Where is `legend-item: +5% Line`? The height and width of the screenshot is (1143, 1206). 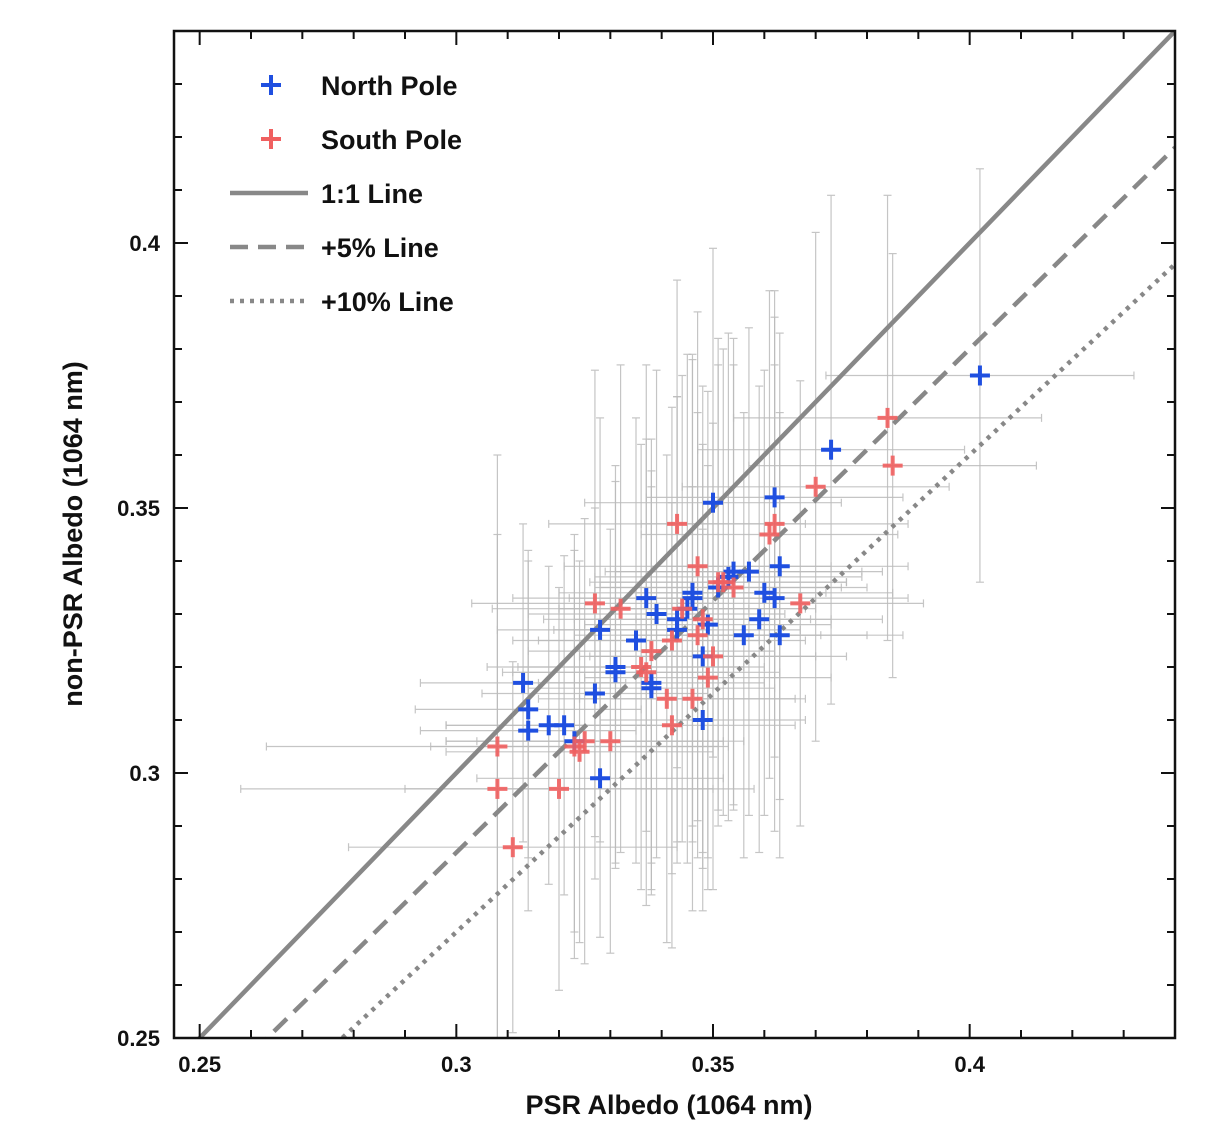
legend-item: +5% Line is located at coordinates (334, 248).